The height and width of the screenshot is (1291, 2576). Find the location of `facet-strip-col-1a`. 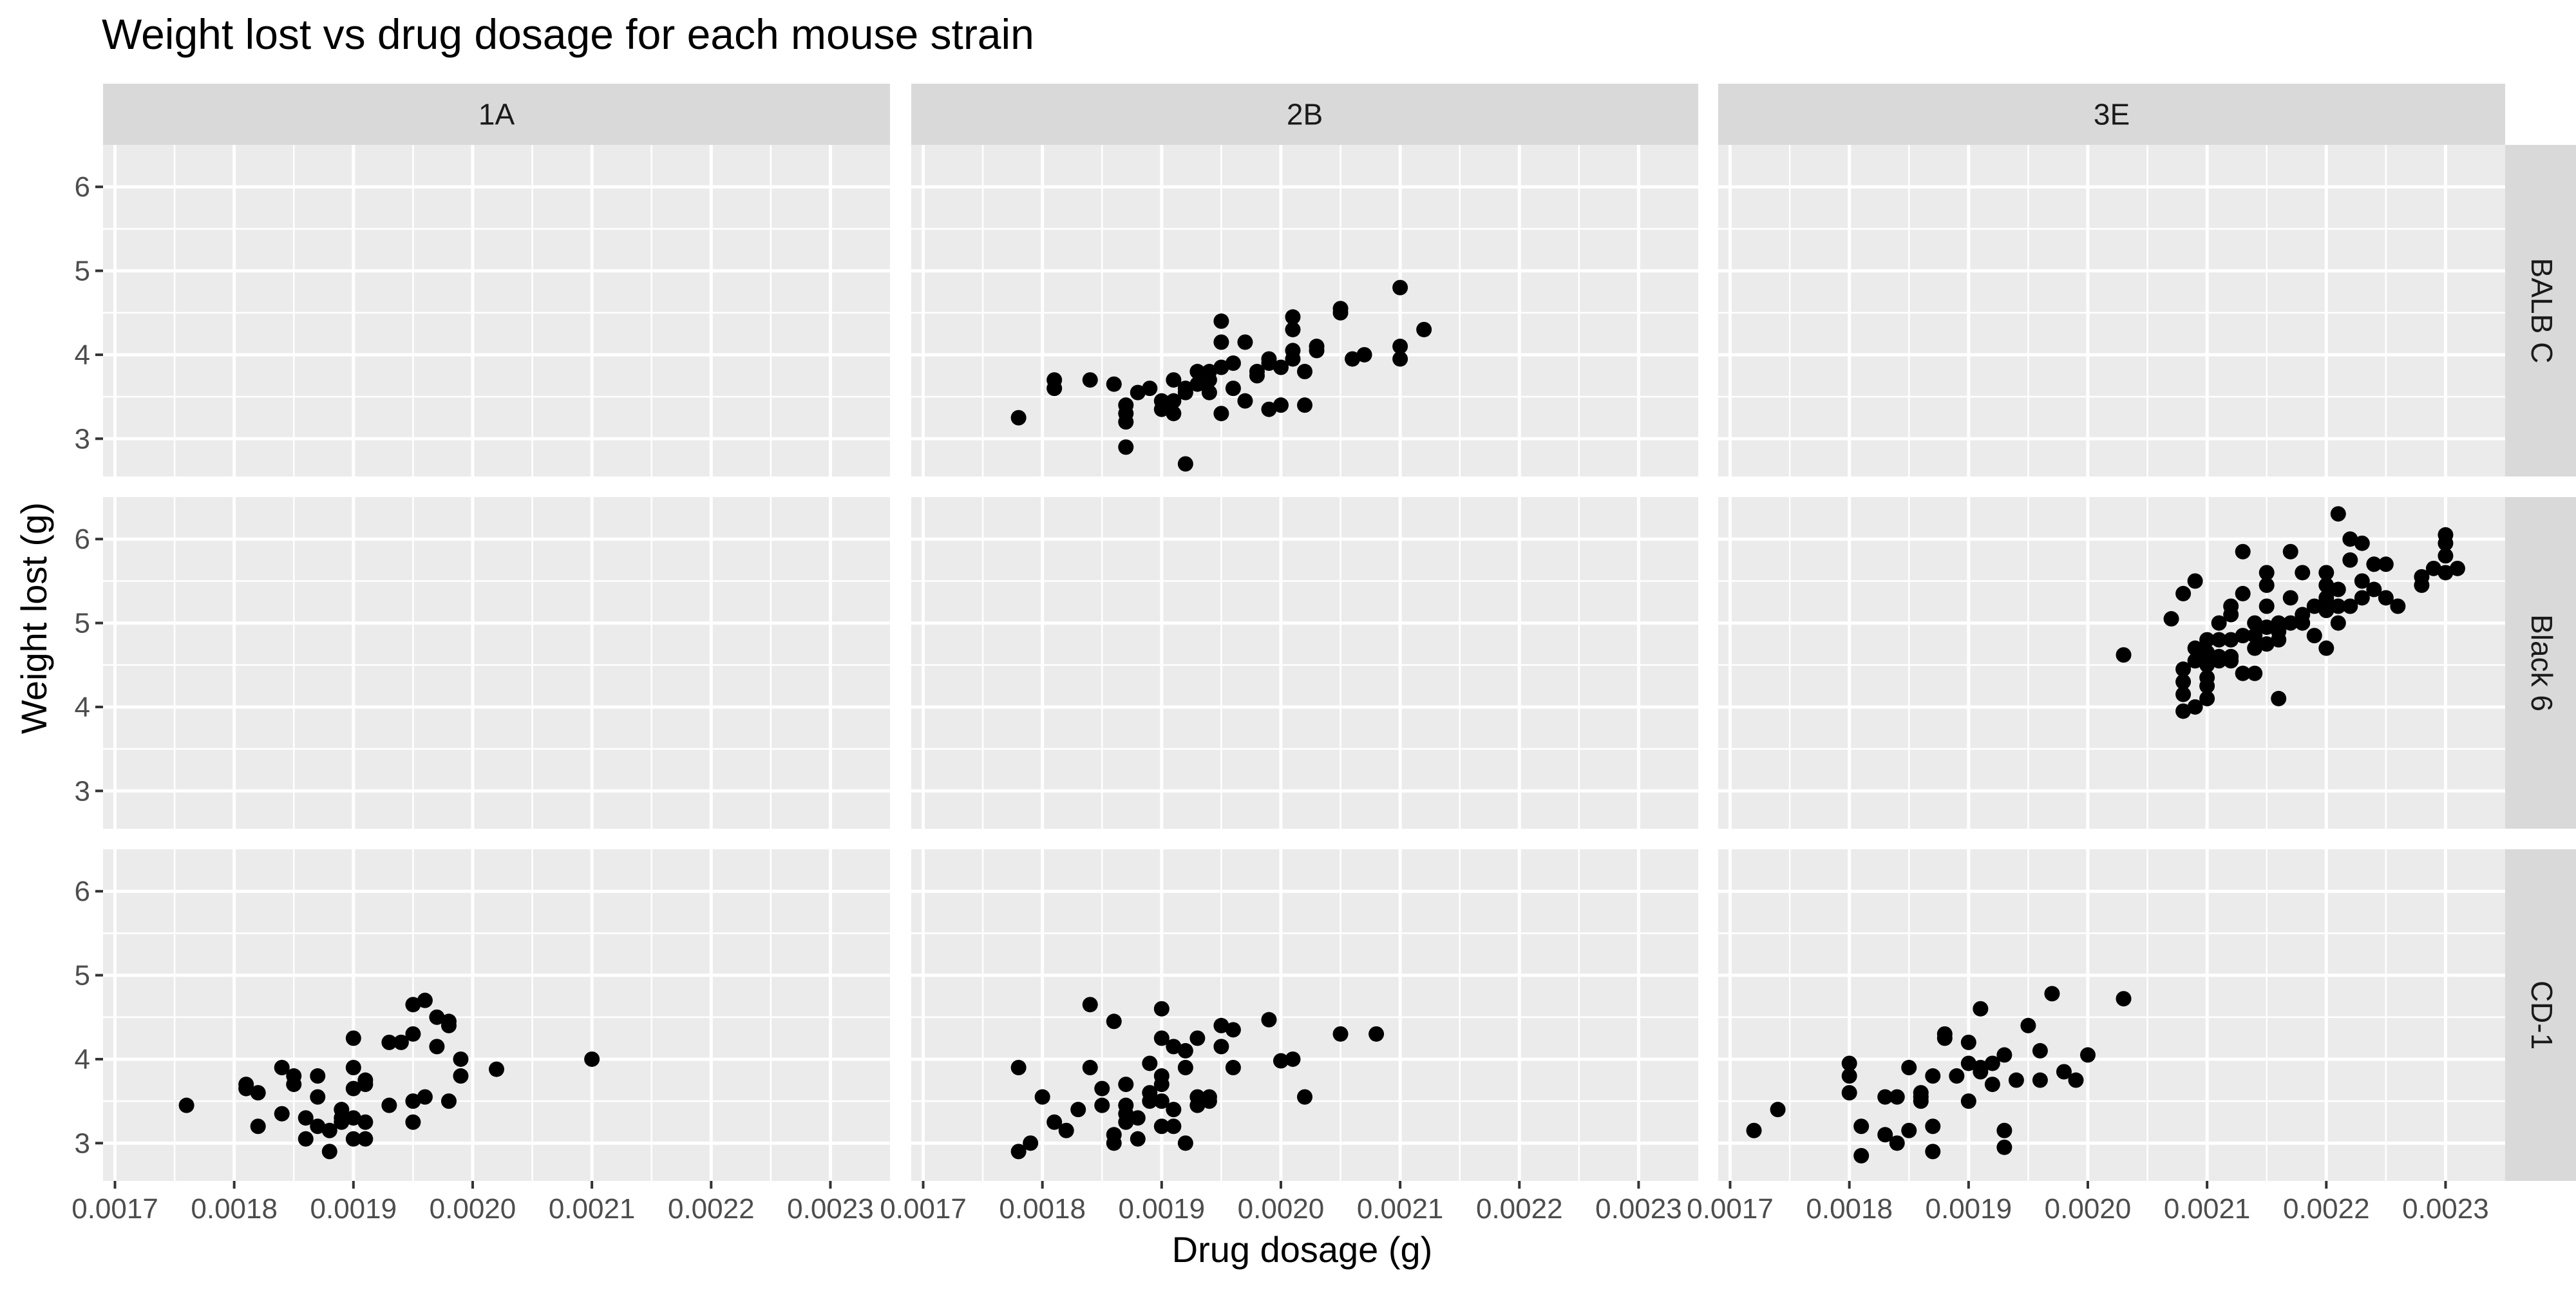

facet-strip-col-1a is located at coordinates (496, 114).